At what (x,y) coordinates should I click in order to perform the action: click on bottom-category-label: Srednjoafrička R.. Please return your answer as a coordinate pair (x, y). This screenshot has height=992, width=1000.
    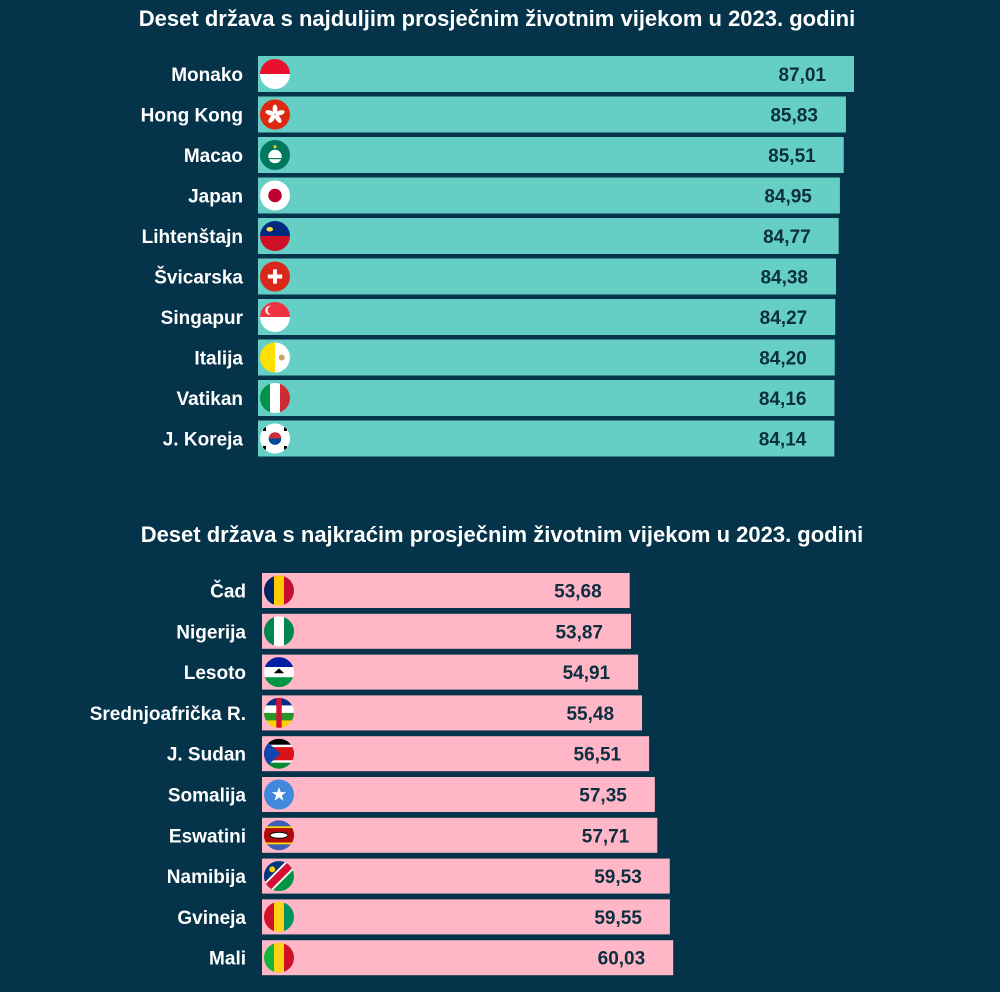
    Looking at the image, I should click on (168, 714).